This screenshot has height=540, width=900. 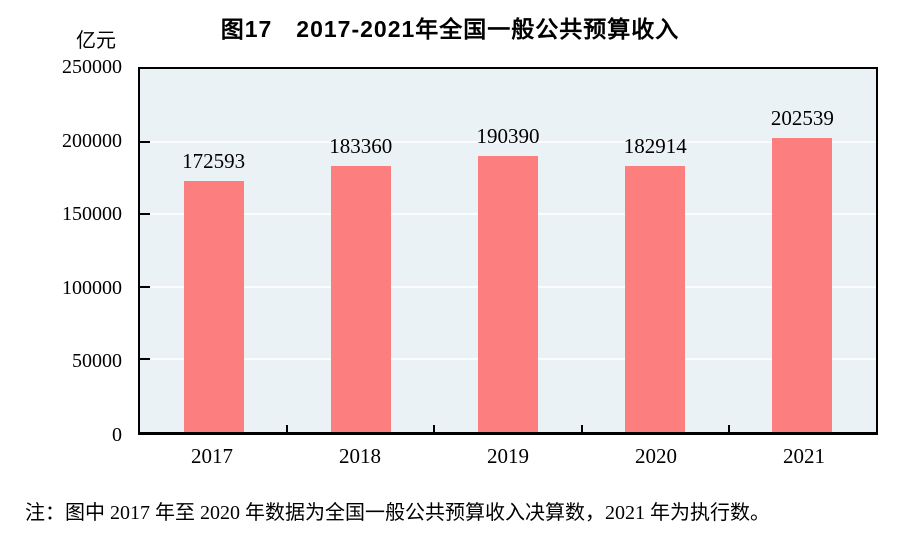 What do you see at coordinates (361, 145) in the screenshot?
I see `bar-value-label-2018: 183360` at bounding box center [361, 145].